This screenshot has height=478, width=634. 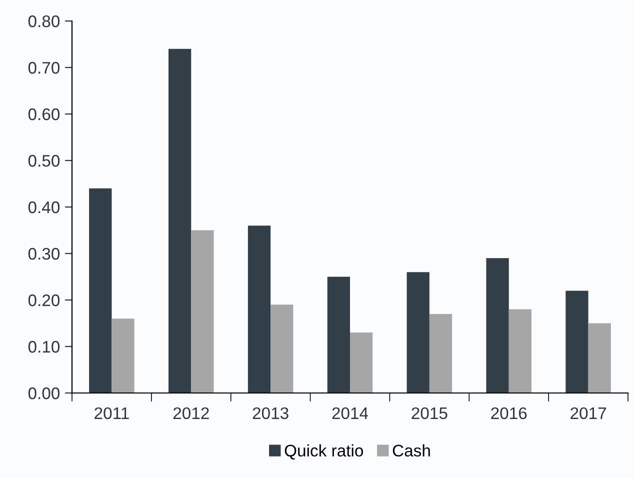 What do you see at coordinates (411, 450) in the screenshot?
I see `legend-label: Cash` at bounding box center [411, 450].